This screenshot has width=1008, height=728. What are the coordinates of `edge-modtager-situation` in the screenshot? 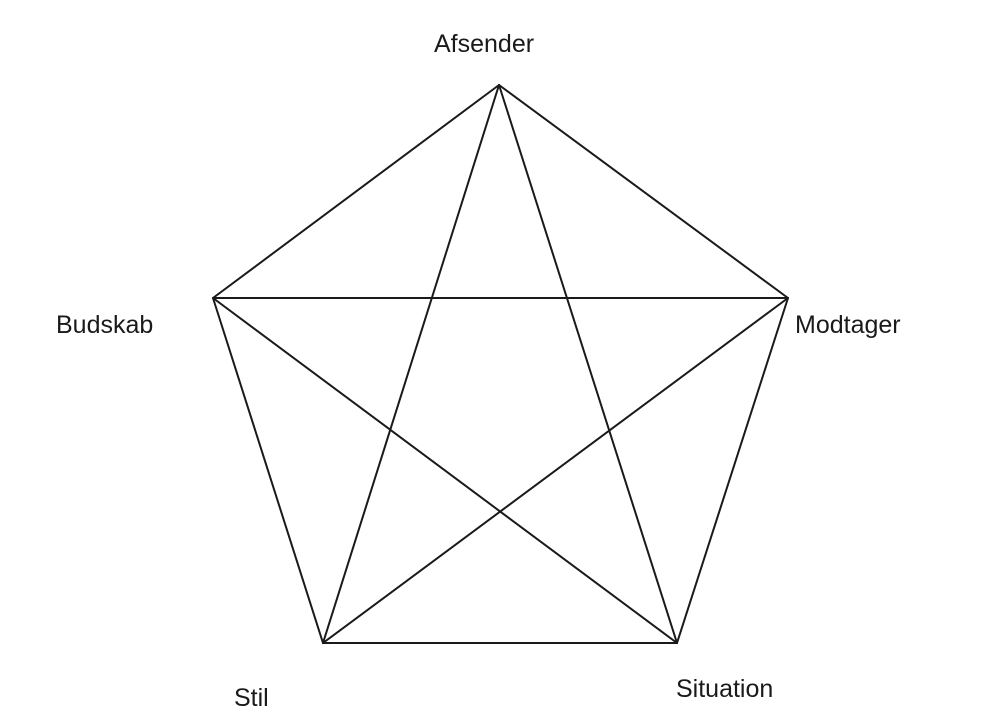 It's located at (732, 470).